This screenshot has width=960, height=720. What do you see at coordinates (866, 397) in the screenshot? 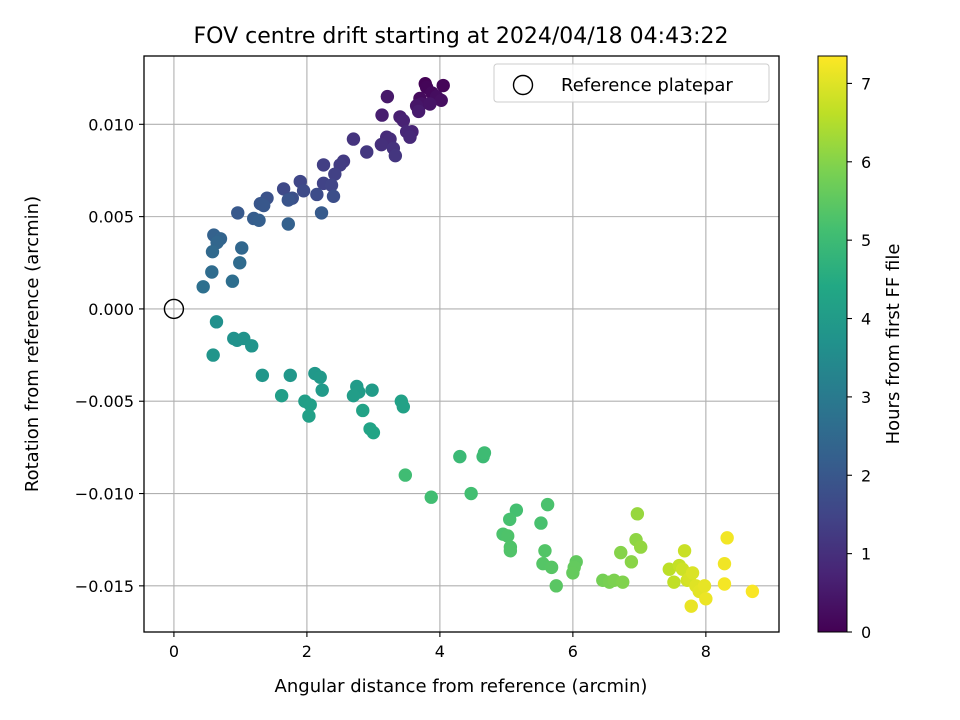
I see `colorbar-tick-label: 3` at bounding box center [866, 397].